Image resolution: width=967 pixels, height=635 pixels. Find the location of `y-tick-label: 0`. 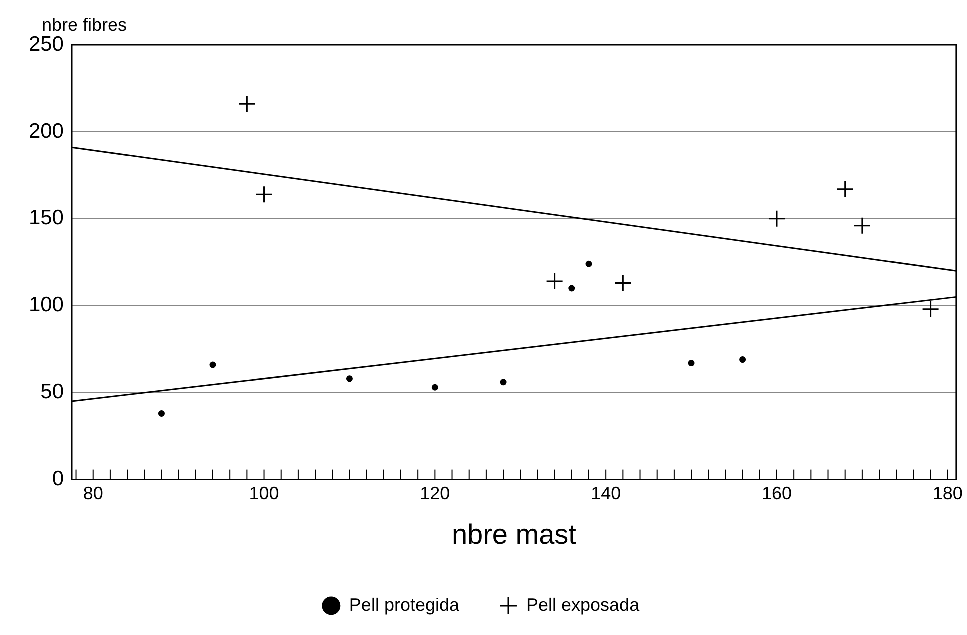

y-tick-label: 0 is located at coordinates (58, 479).